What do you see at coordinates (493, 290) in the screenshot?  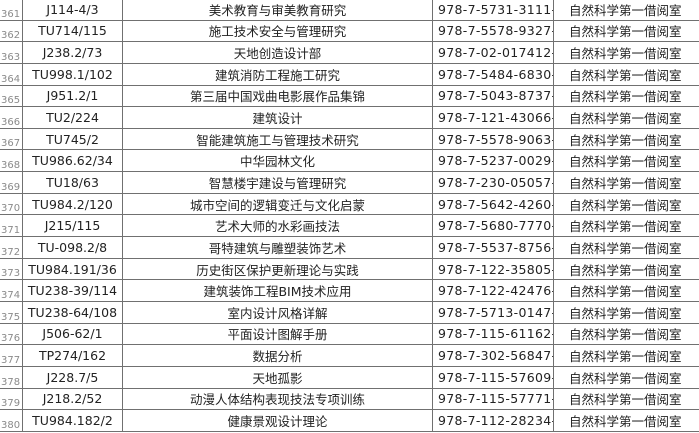 I see `cell-isbn: 978-7-122-42476-1` at bounding box center [493, 290].